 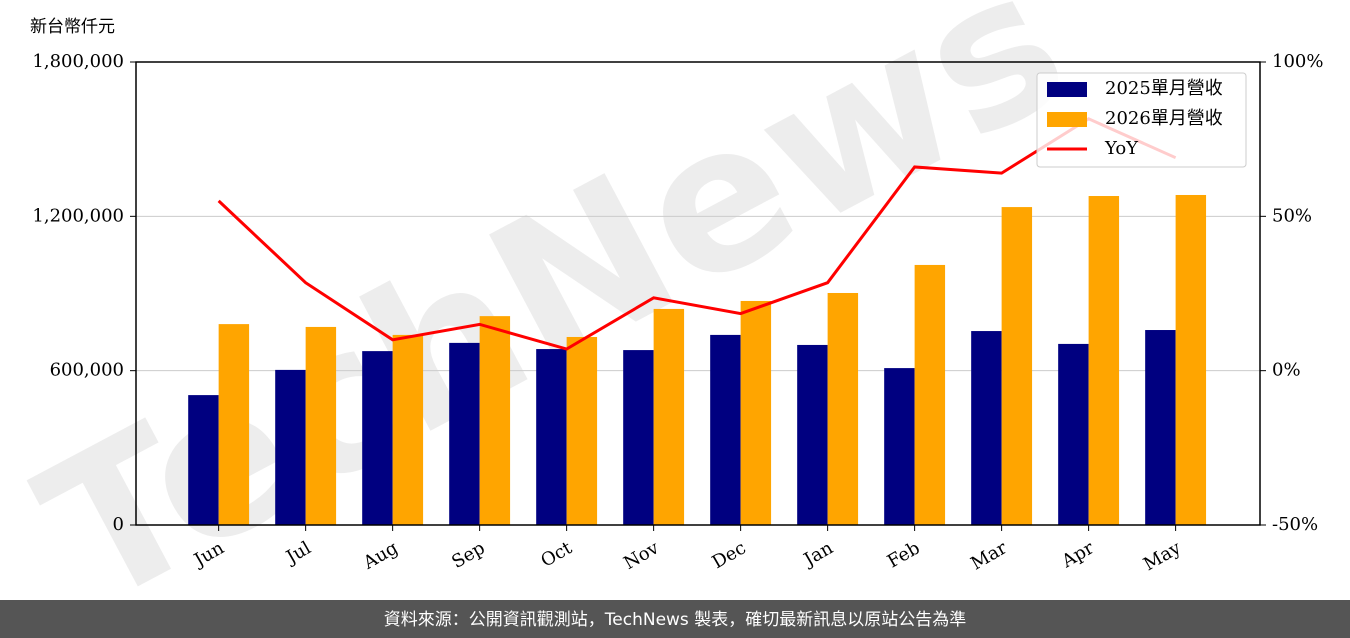 I want to click on x-tick-label: Apr, so click(x=1078, y=554).